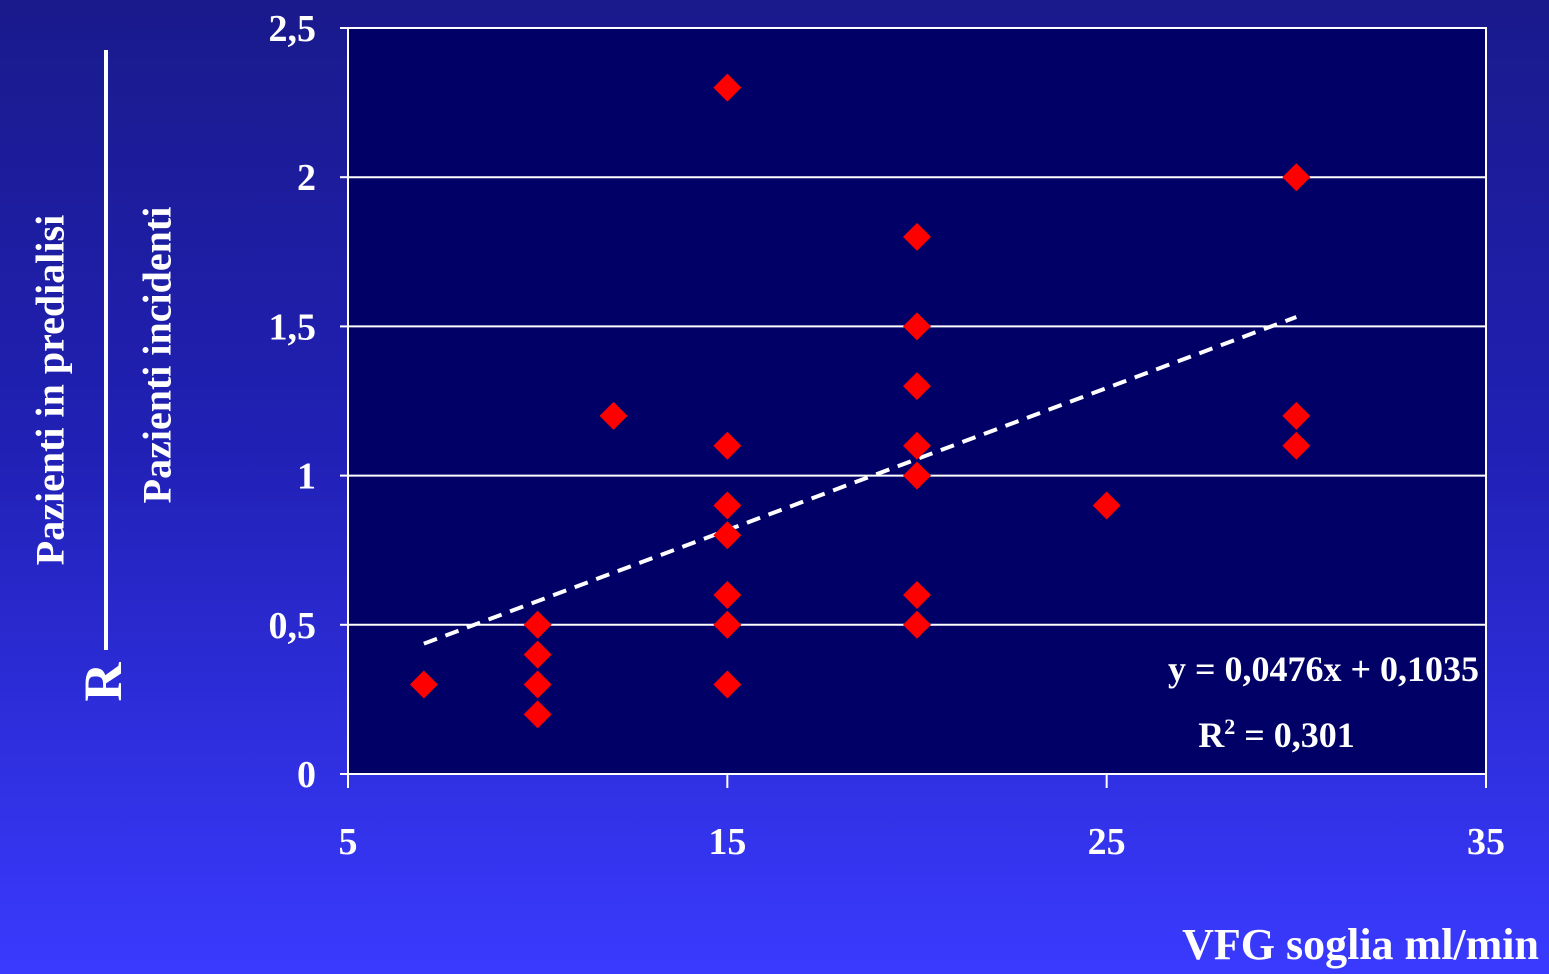 The height and width of the screenshot is (974, 1549). Describe the element at coordinates (1107, 842) in the screenshot. I see `x-tick-label: 25` at that location.